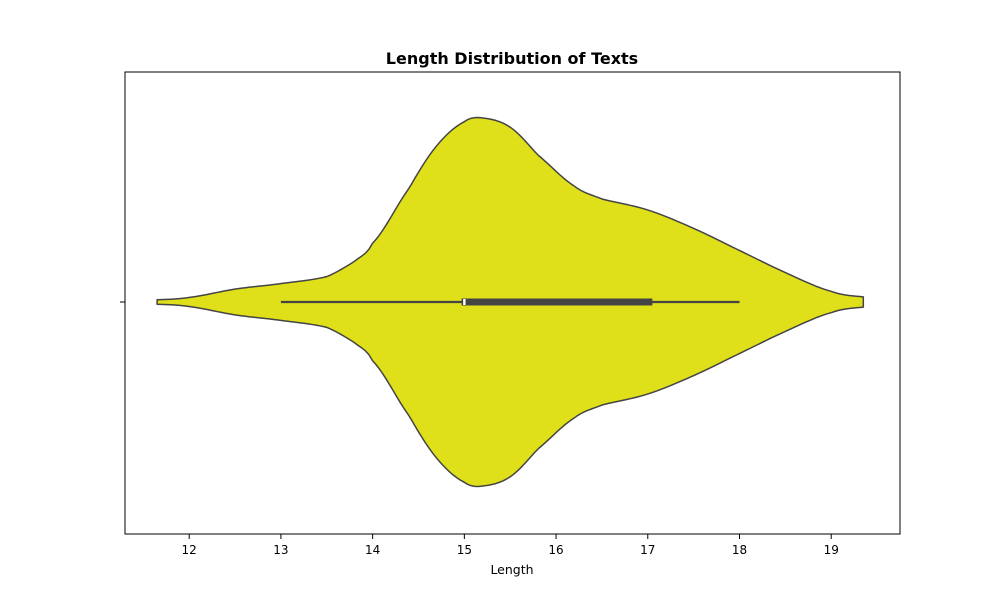 This screenshot has width=1000, height=600. I want to click on median-marker, so click(464, 302).